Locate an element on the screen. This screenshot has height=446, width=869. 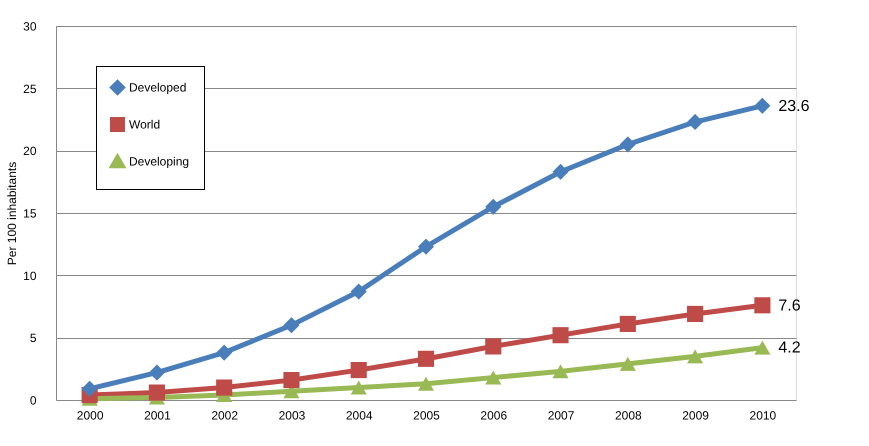
x-tick-label: 2003 is located at coordinates (292, 415).